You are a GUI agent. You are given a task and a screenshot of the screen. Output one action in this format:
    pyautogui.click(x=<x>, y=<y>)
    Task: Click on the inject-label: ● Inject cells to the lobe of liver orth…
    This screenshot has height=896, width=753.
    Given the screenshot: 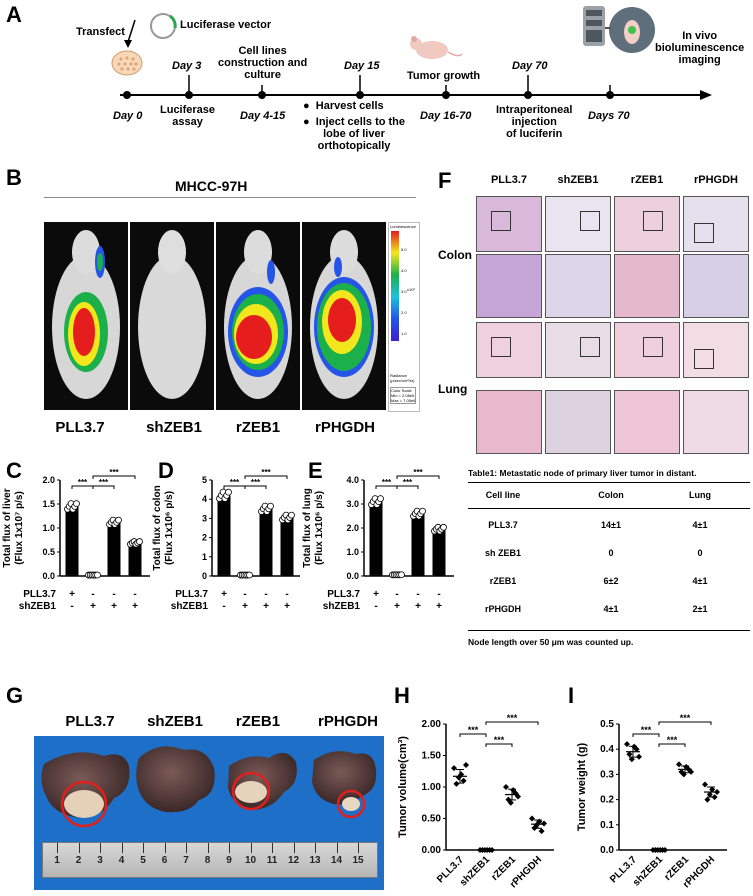 What is the action you would take?
    pyautogui.click(x=354, y=134)
    